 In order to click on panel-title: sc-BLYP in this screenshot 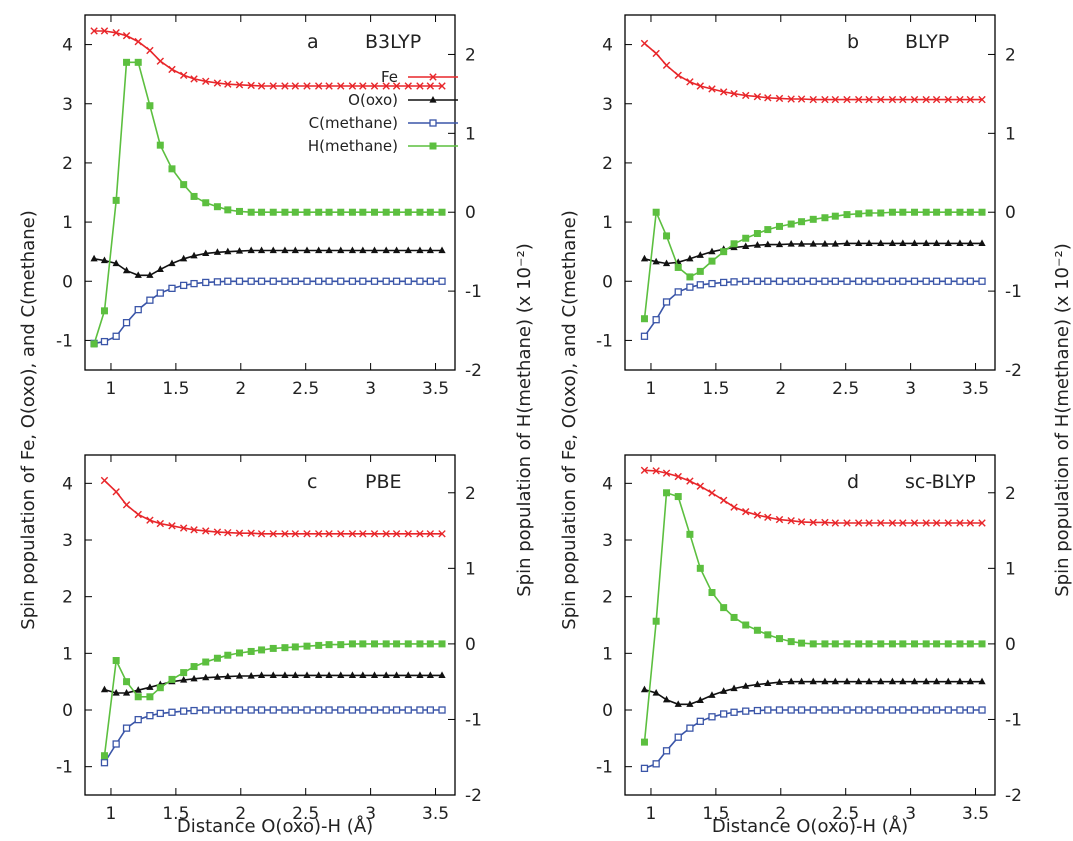, I will do `click(940, 482)`.